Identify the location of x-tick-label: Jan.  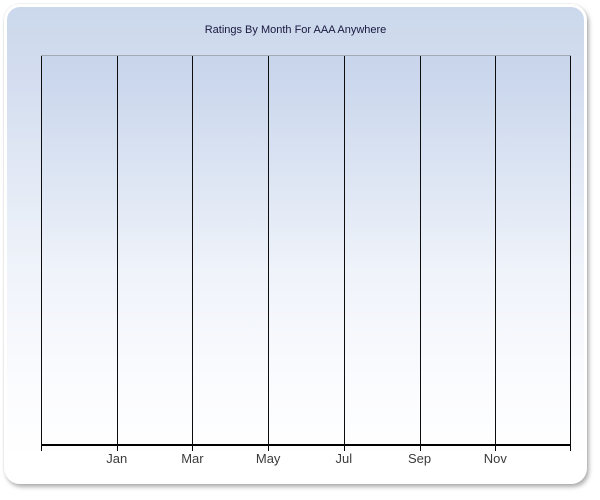
(117, 458).